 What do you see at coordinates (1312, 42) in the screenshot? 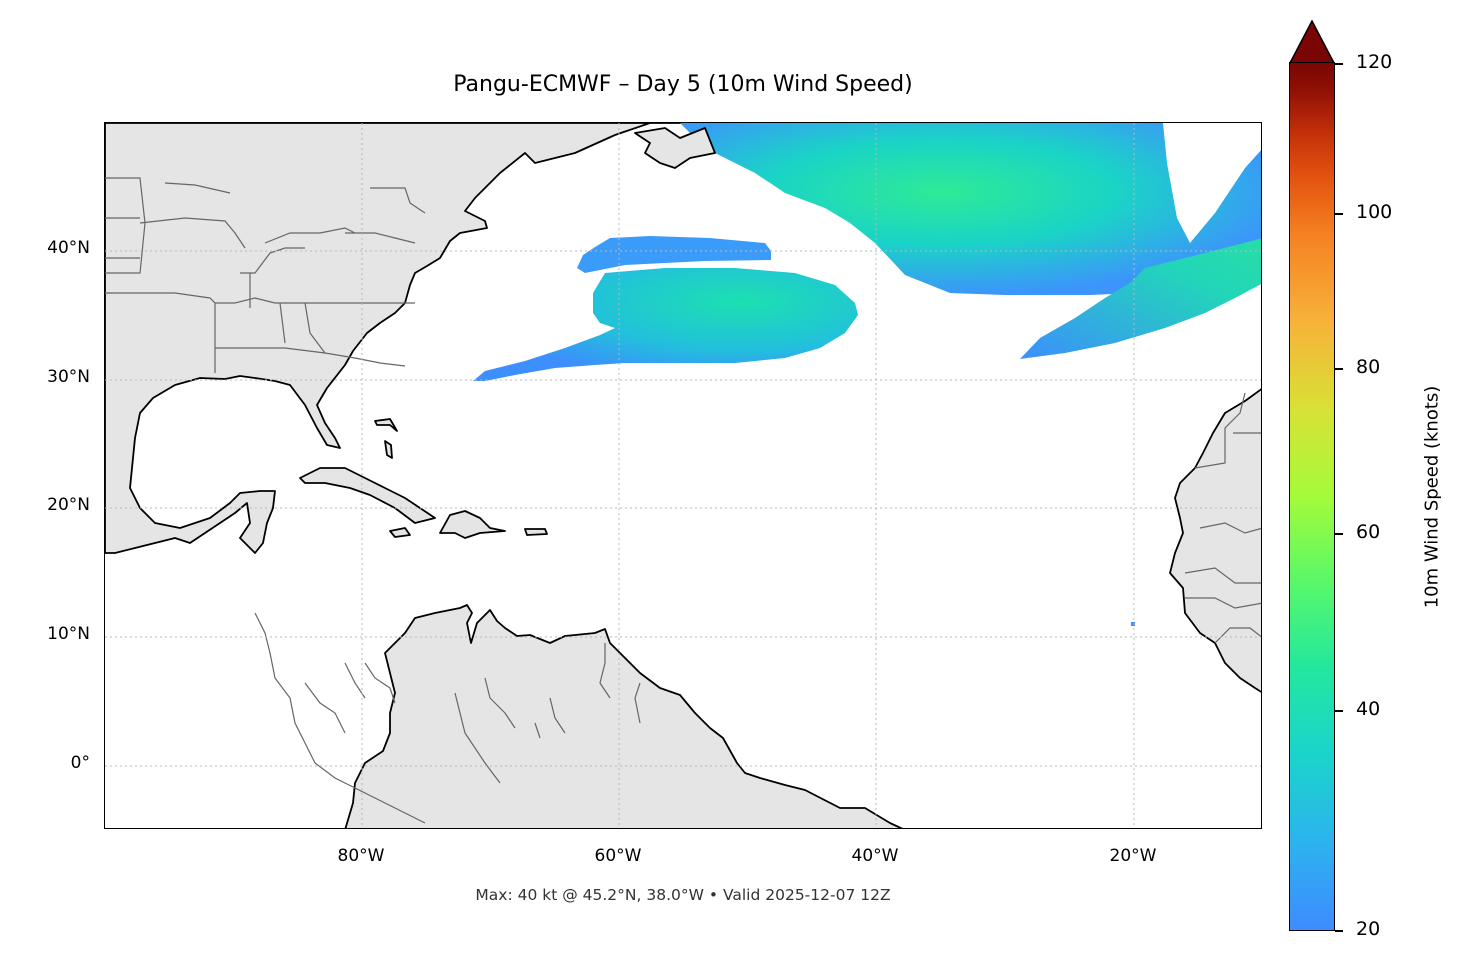
I see `colorbar-extend-arrow-icon` at bounding box center [1312, 42].